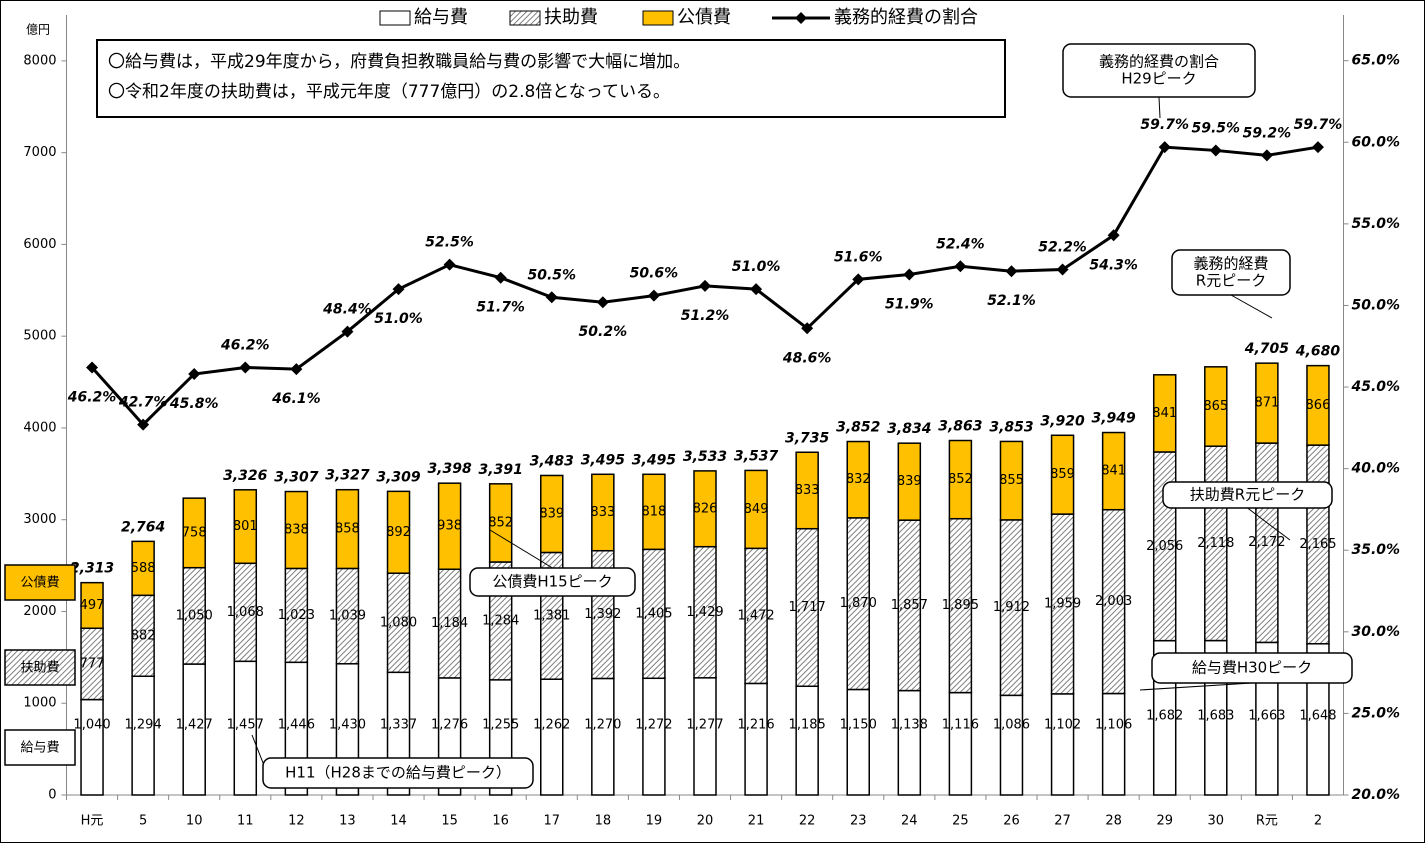 The height and width of the screenshot is (847, 1425). What do you see at coordinates (143, 527) in the screenshot?
I see `total-label: 2,764` at bounding box center [143, 527].